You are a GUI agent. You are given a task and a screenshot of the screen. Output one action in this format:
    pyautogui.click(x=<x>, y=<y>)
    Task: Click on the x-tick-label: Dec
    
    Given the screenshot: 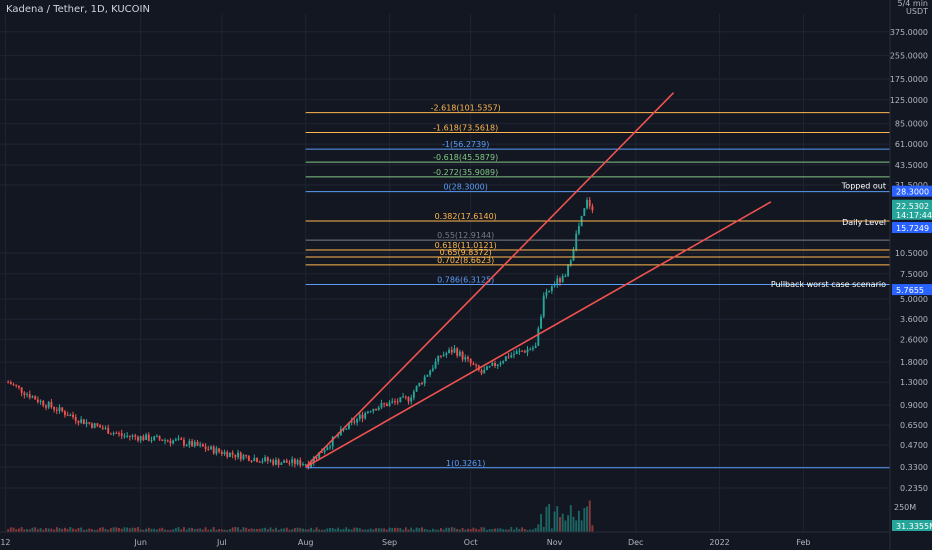 What is the action you would take?
    pyautogui.click(x=635, y=542)
    